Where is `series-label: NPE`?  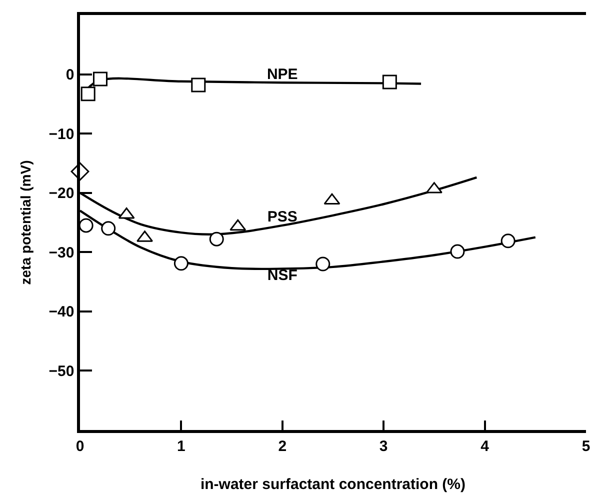
series-label: NPE is located at coordinates (282, 74).